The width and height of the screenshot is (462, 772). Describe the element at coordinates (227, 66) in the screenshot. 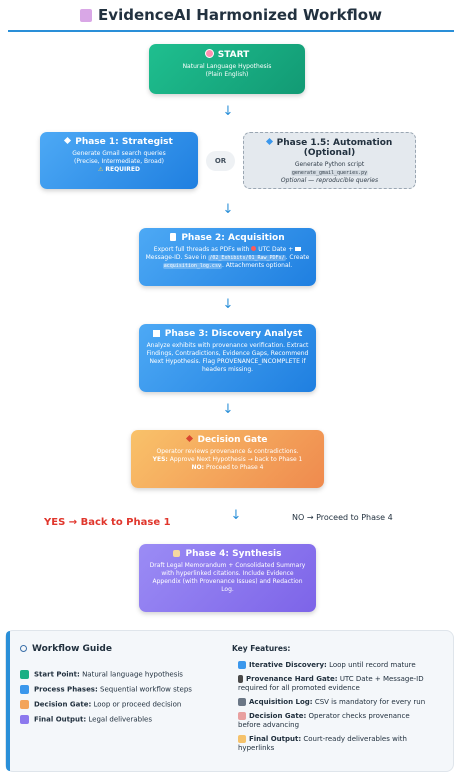

I see `start-text-1: Natural Language Hypothesis` at that location.